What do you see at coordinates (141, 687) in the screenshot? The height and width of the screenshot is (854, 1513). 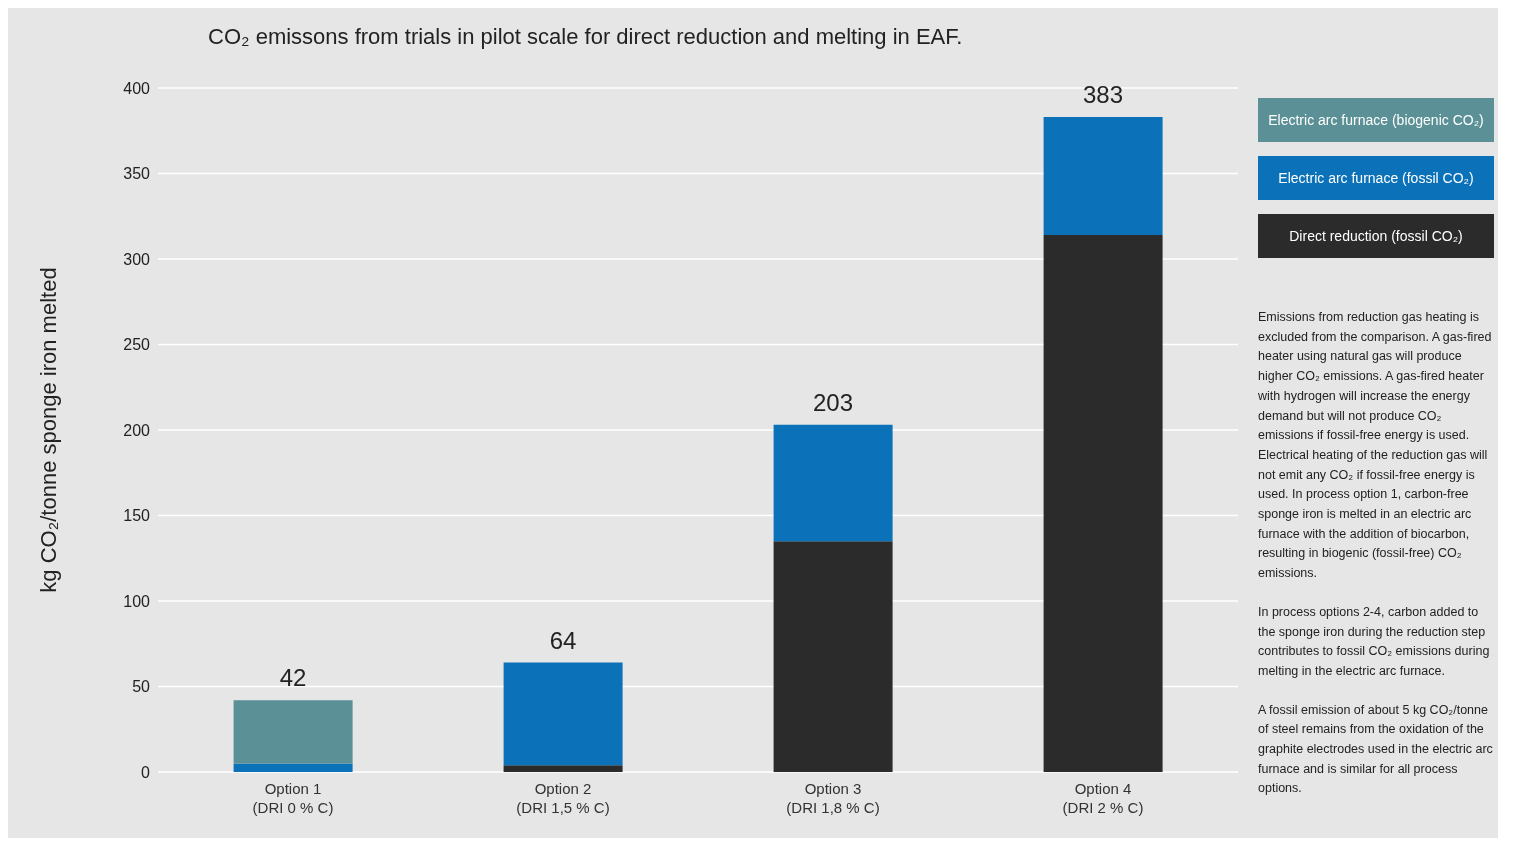 I see `y-tick-label: 50` at bounding box center [141, 687].